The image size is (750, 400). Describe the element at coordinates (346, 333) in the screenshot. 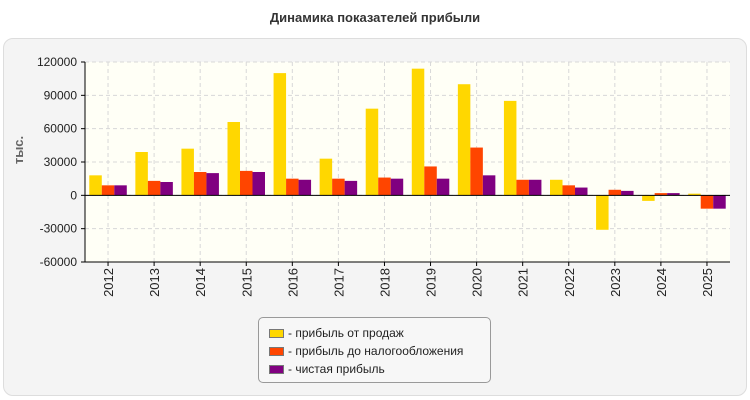

I see `legend-label: - прибыль от продаж` at that location.